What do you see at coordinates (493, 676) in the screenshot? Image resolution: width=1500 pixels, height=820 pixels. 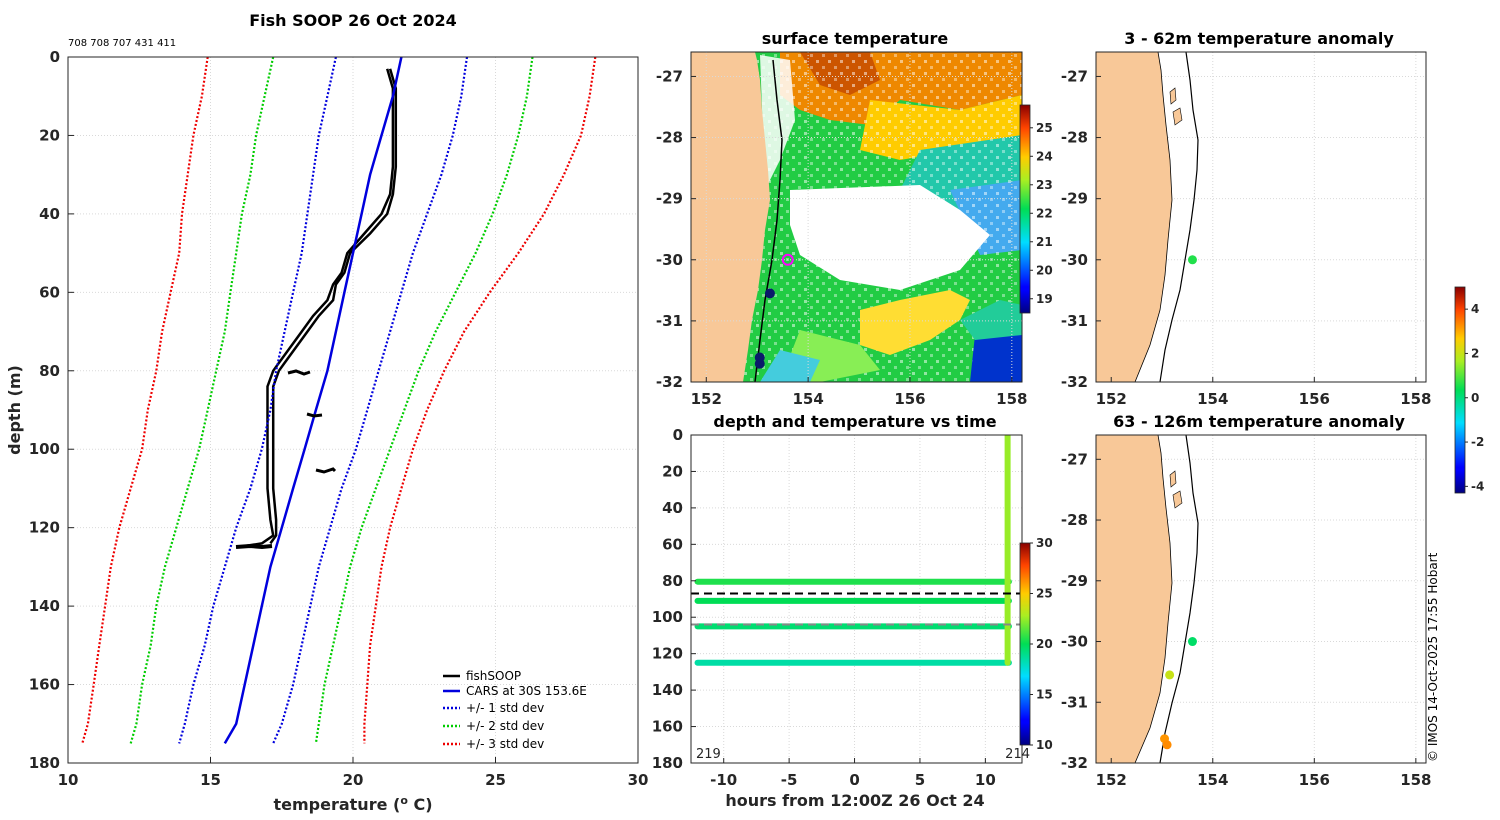 I see `legend-label-fishsoop: fishSOOP` at bounding box center [493, 676].